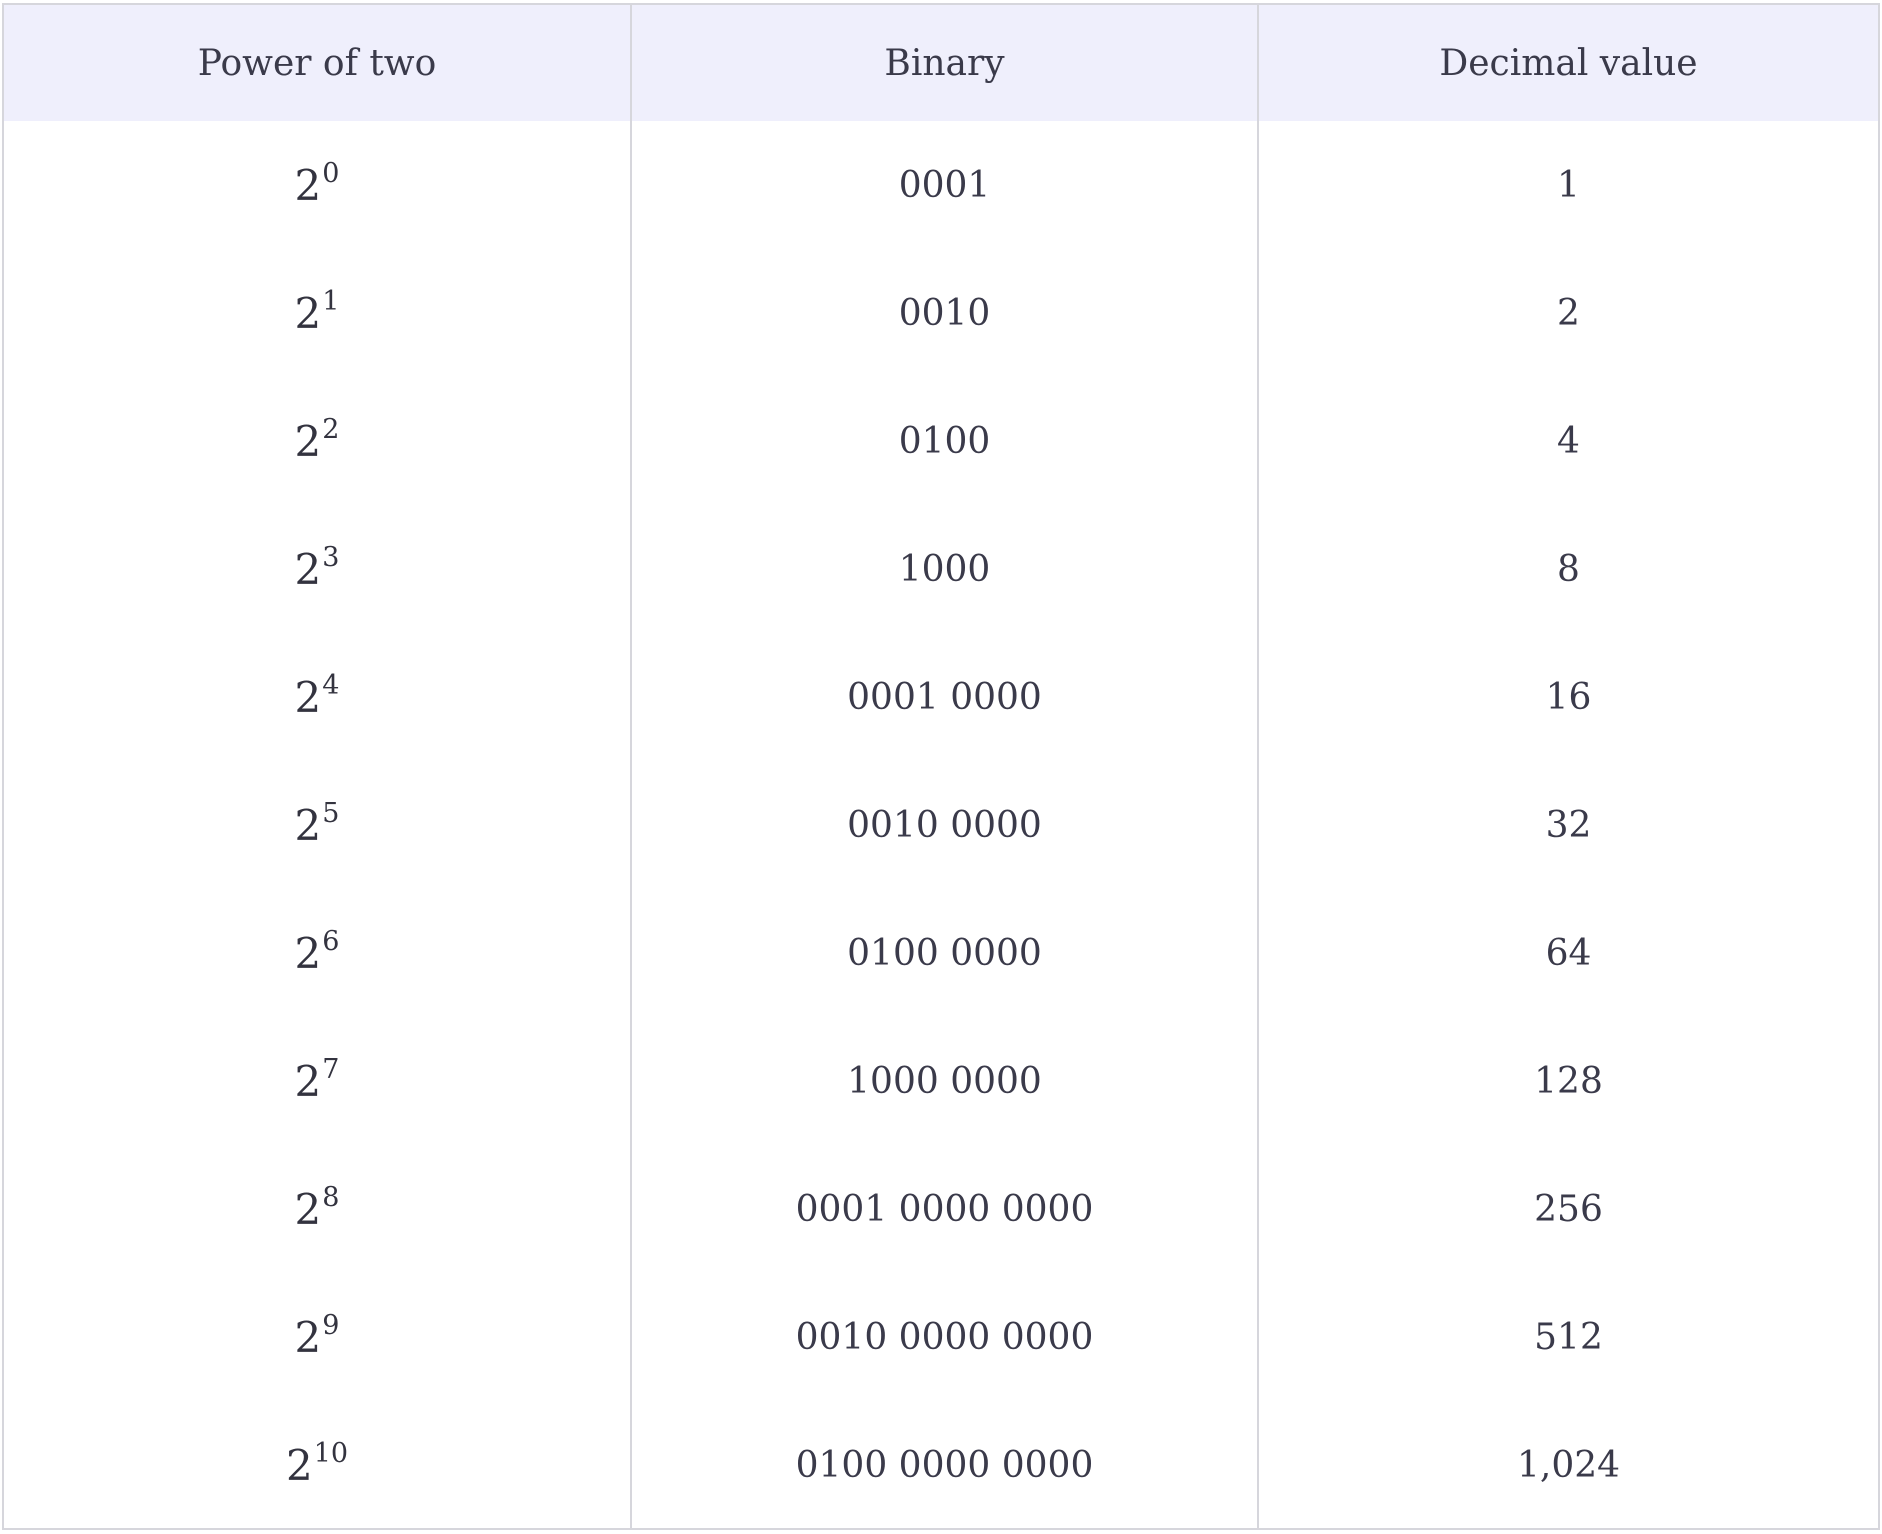 The height and width of the screenshot is (1534, 1882). I want to click on table-row: 22 0100 4, so click(941, 441).